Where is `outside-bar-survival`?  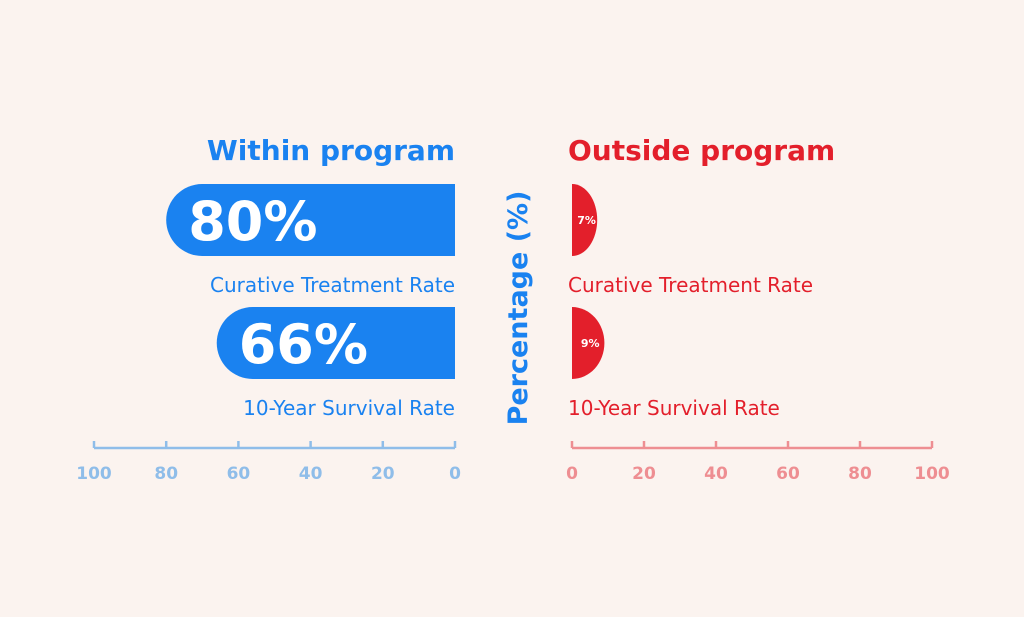 outside-bar-survival is located at coordinates (588, 343).